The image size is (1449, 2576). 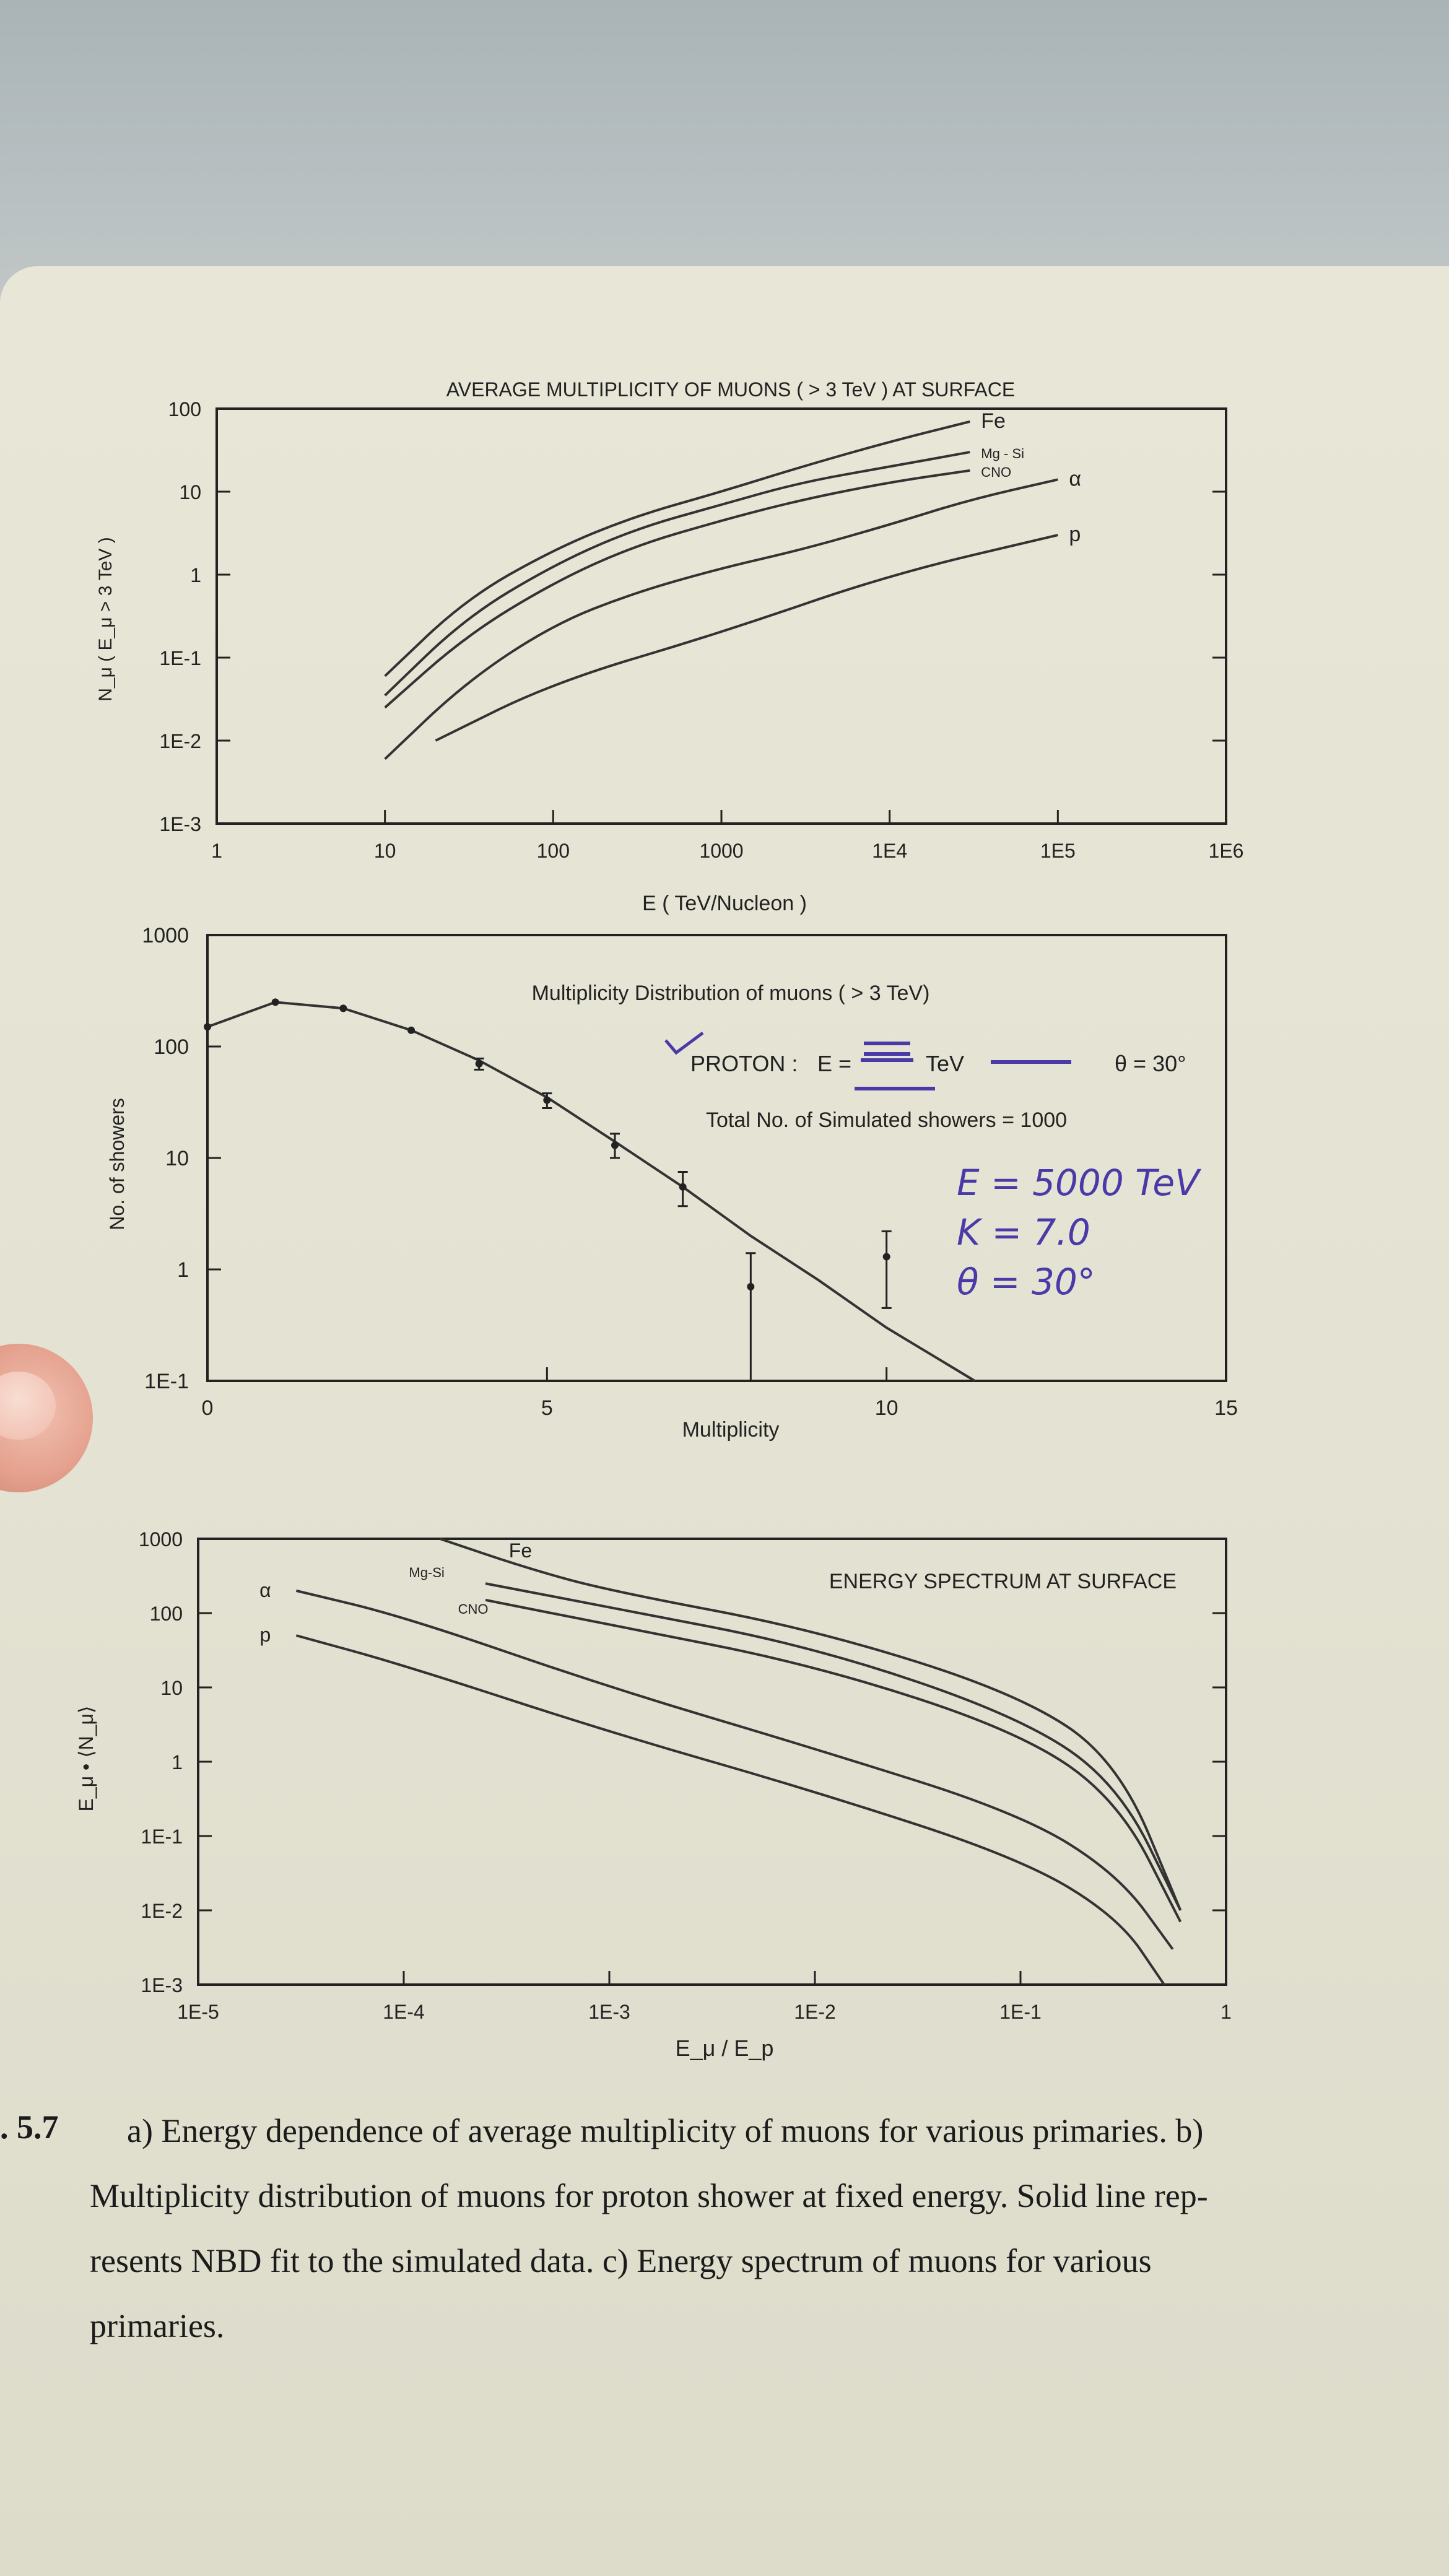 What do you see at coordinates (721, 851) in the screenshot?
I see `x-tick-label: 1000` at bounding box center [721, 851].